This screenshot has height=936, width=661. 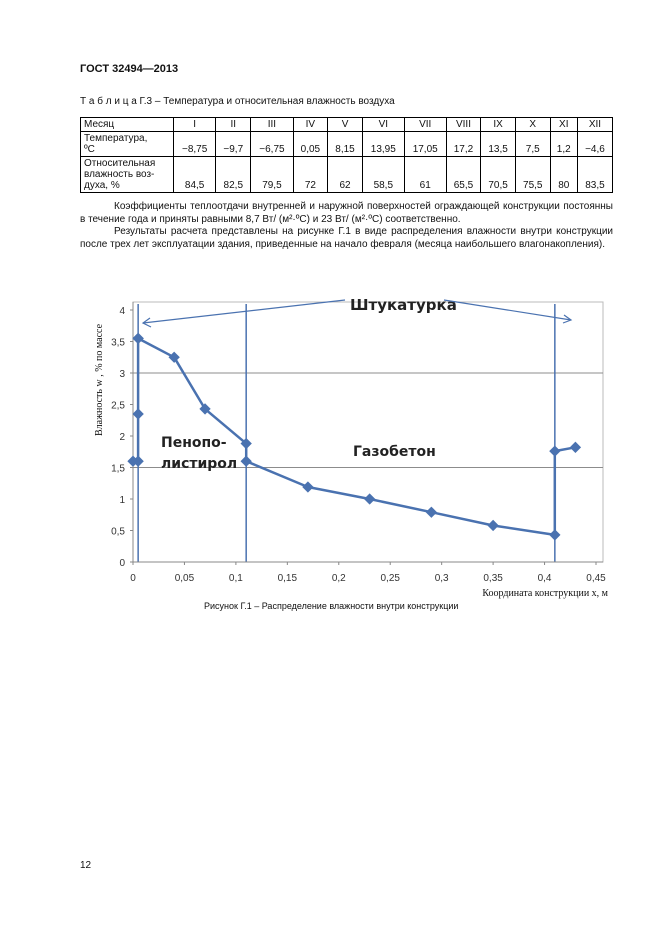 I want to click on y-tick-label: 0,5, so click(x=118, y=532).